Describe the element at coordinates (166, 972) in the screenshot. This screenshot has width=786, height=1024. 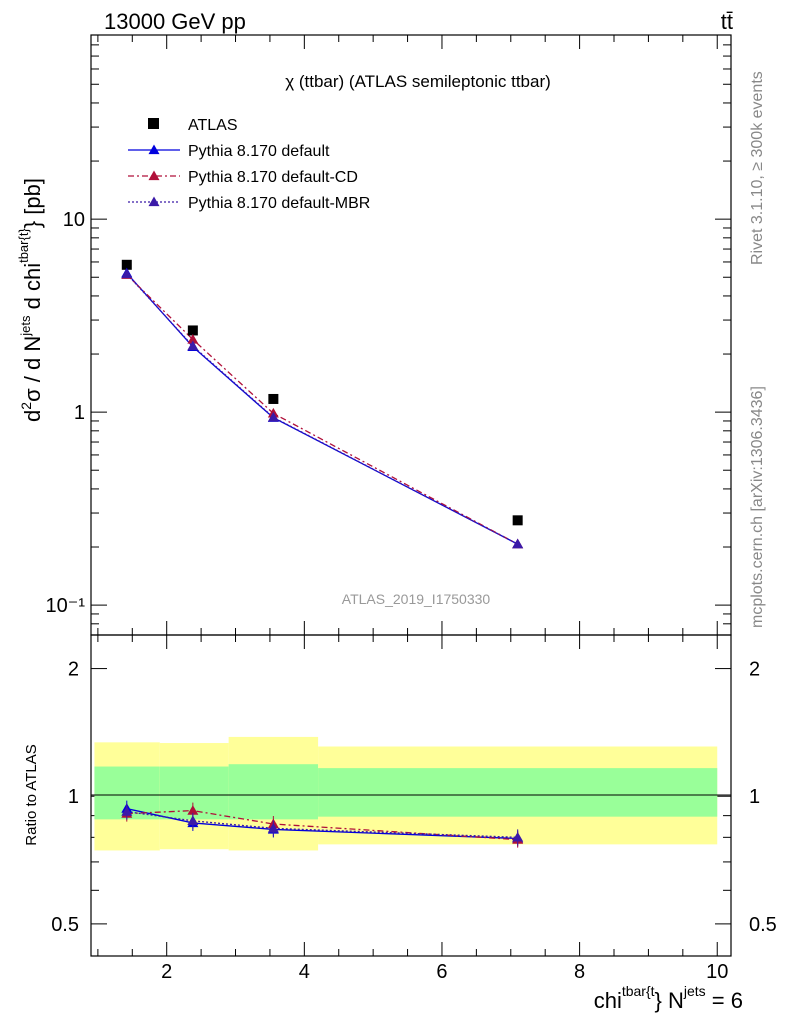
I see `x-tick-label-0: 2` at that location.